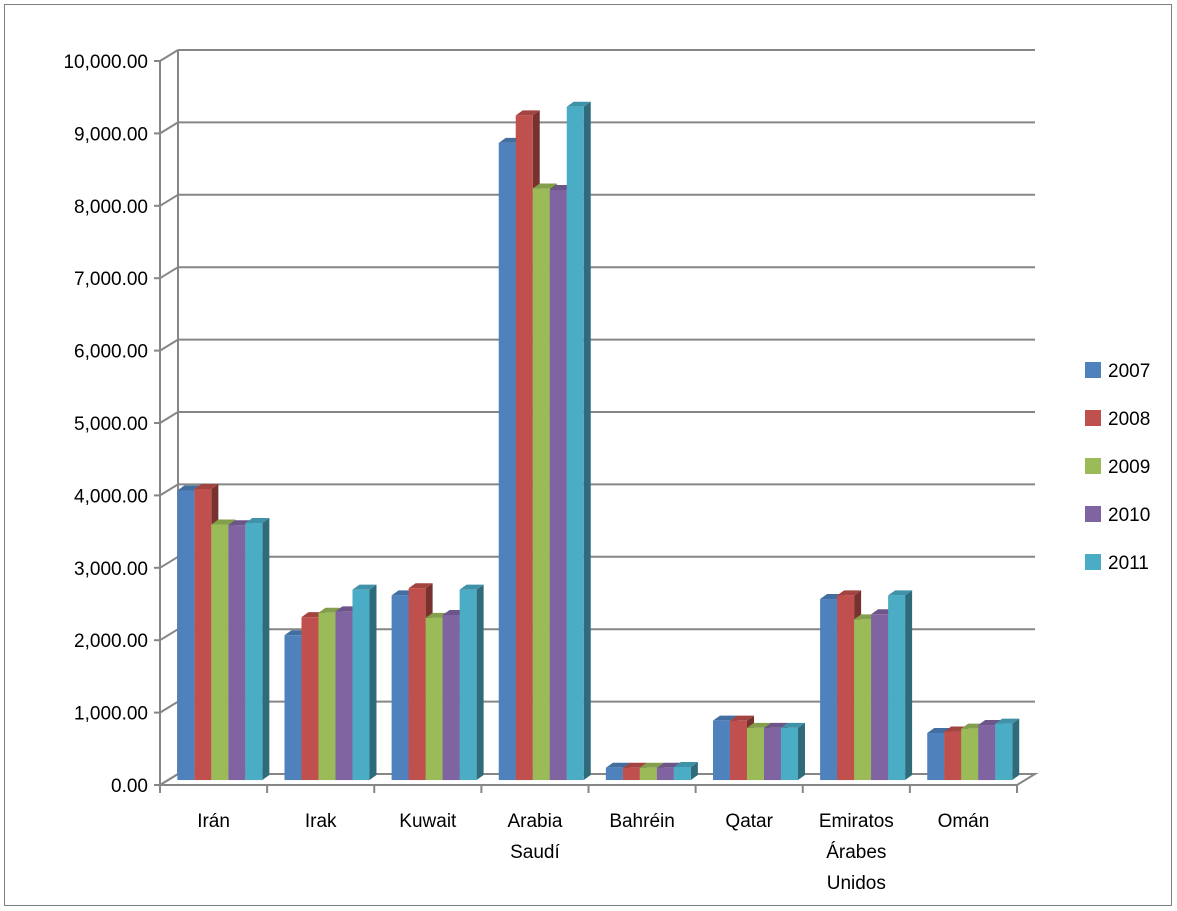  What do you see at coordinates (111, 496) in the screenshot?
I see `y-tick-label: 4,000.00` at bounding box center [111, 496].